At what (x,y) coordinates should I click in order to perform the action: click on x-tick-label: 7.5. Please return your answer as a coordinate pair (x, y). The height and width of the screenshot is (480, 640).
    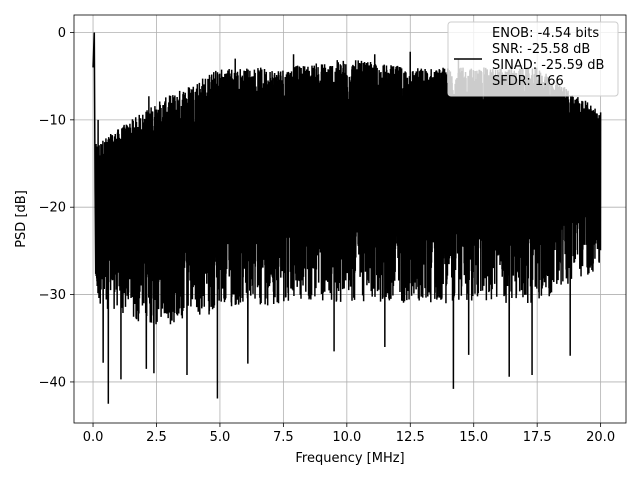
    Looking at the image, I should click on (283, 437).